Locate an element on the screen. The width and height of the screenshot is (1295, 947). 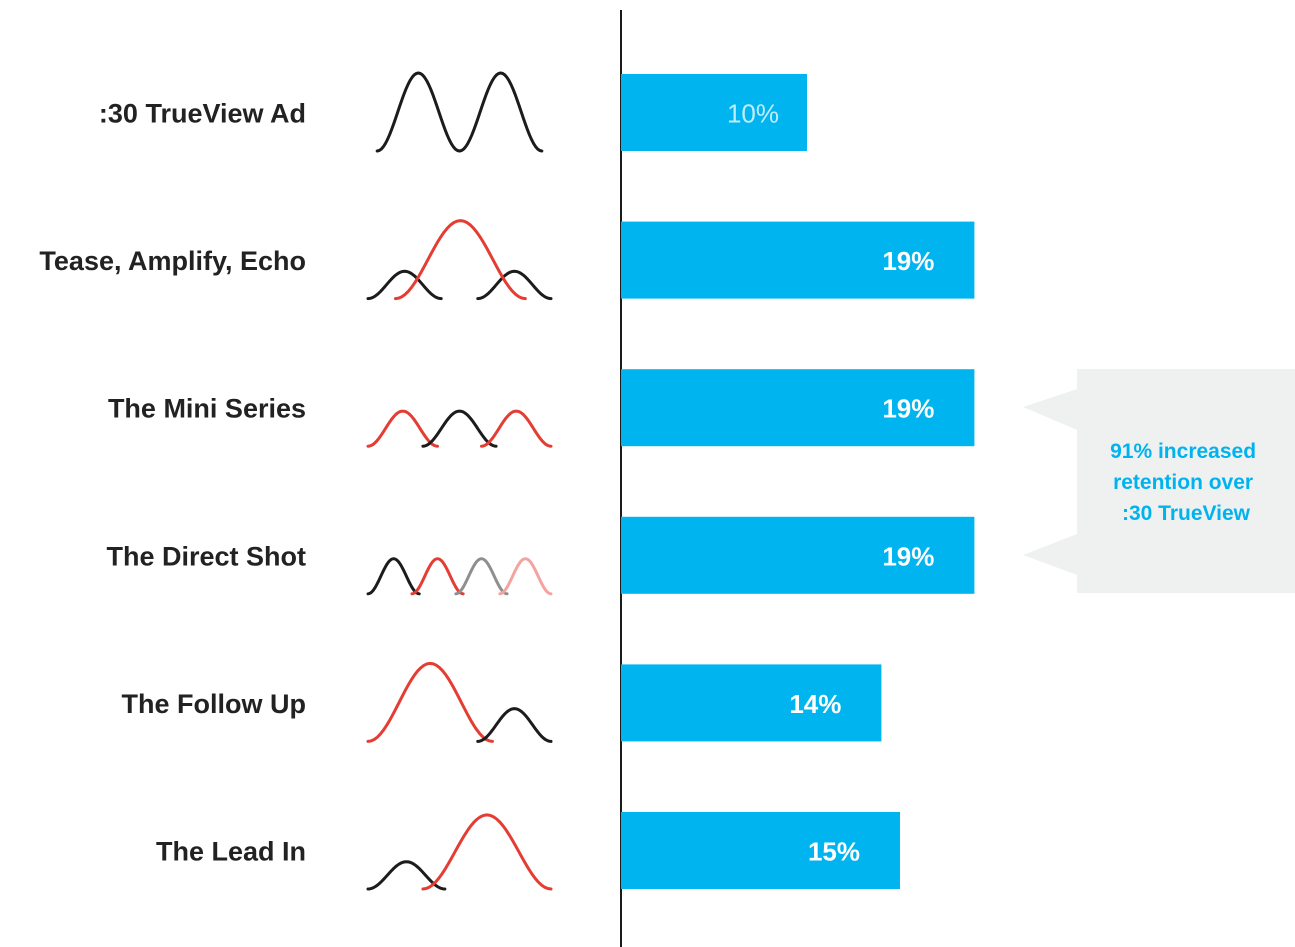
two-wave-icon is located at coordinates (459, 112).